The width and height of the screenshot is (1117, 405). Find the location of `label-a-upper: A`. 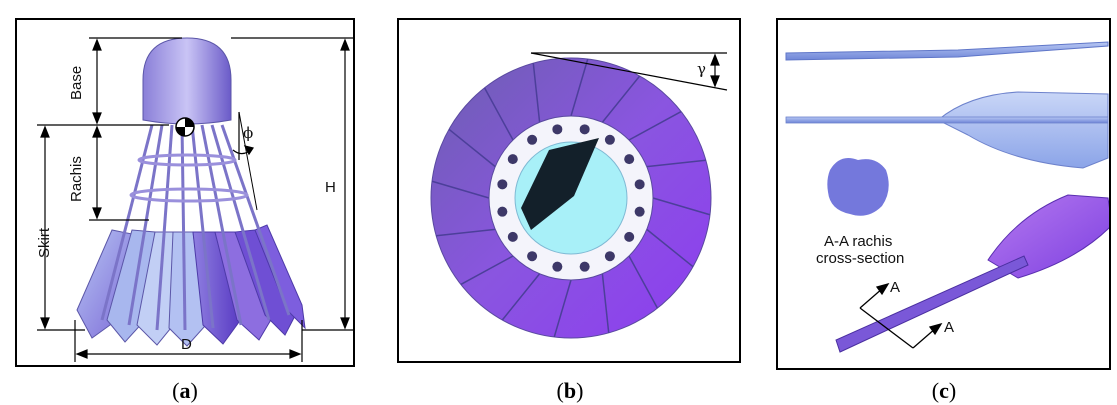

label-a-upper: A is located at coordinates (895, 287).